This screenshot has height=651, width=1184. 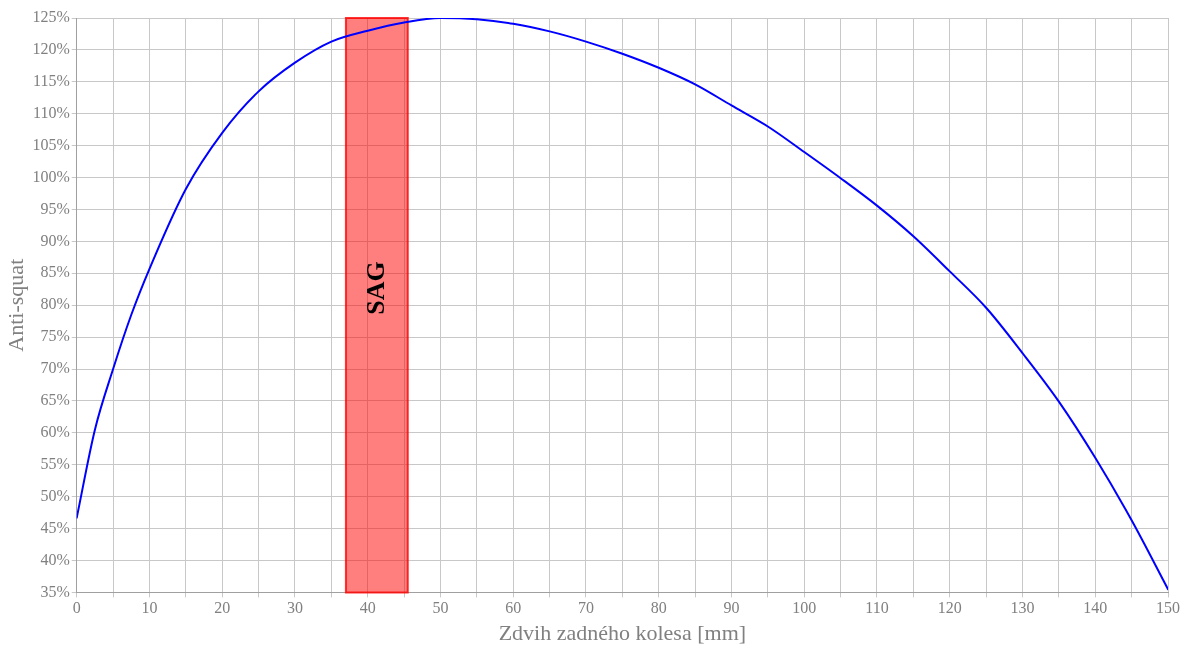 What do you see at coordinates (440, 608) in the screenshot?
I see `x-tick-label: 50` at bounding box center [440, 608].